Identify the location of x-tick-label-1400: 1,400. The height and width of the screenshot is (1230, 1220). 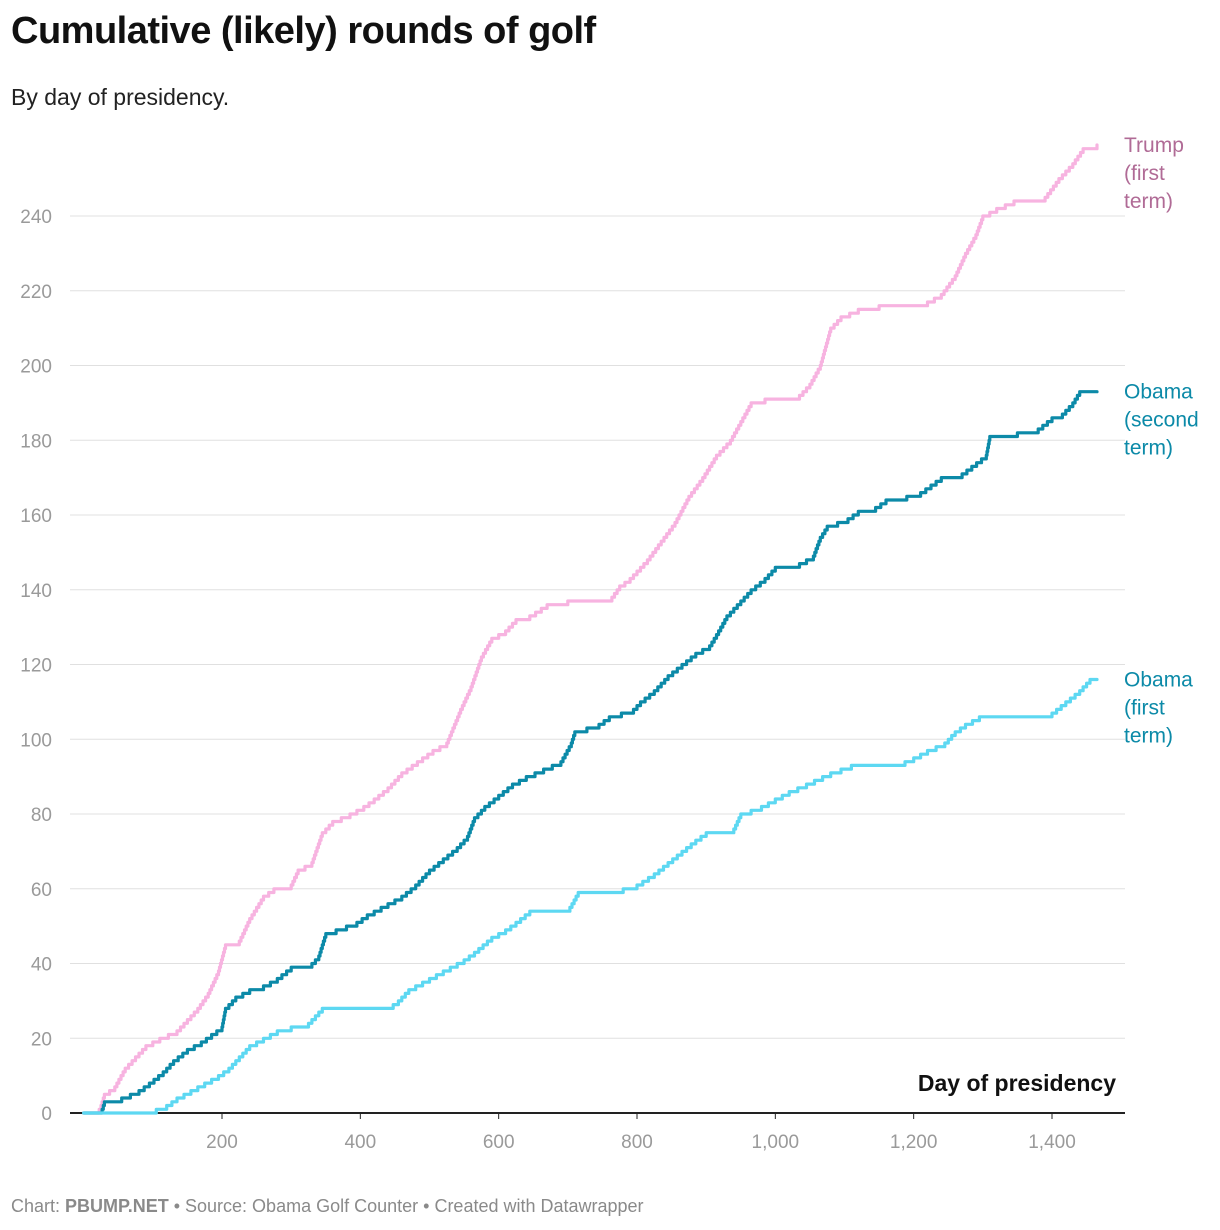
(1052, 1142).